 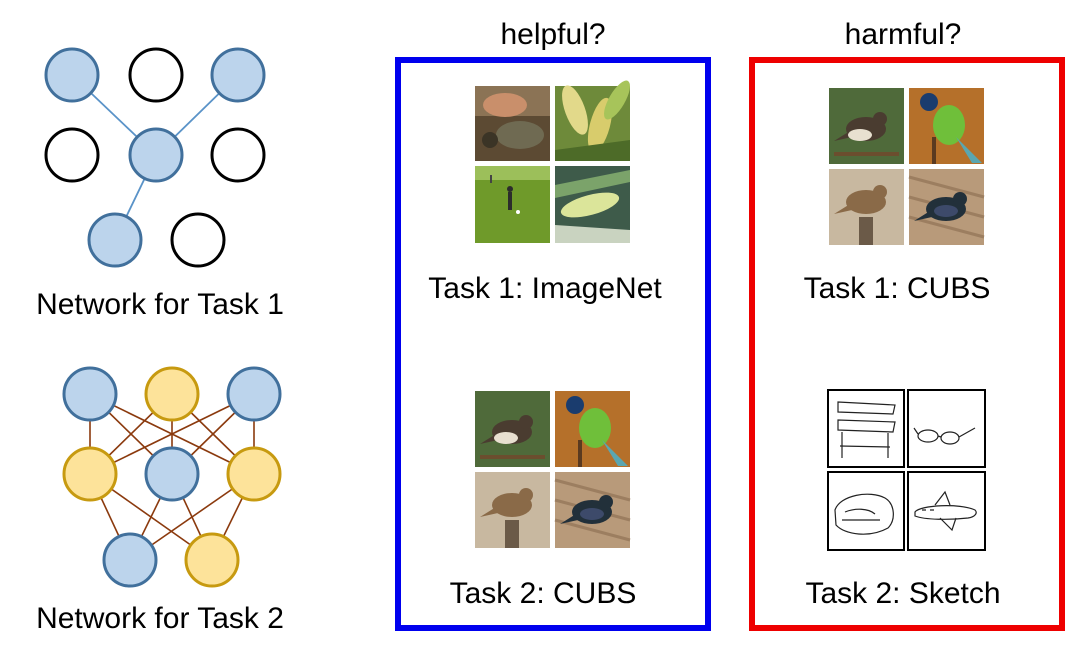 What do you see at coordinates (946, 126) in the screenshot?
I see `harmful-cubs-thumb-green-bird` at bounding box center [946, 126].